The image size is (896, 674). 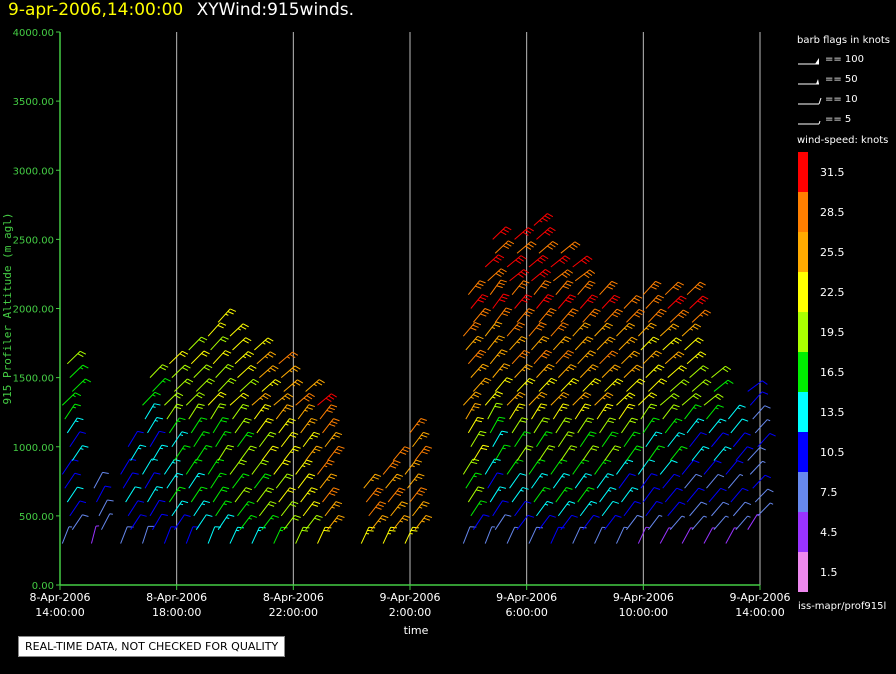 What do you see at coordinates (803, 292) in the screenshot?
I see `colorbar-swatch` at bounding box center [803, 292].